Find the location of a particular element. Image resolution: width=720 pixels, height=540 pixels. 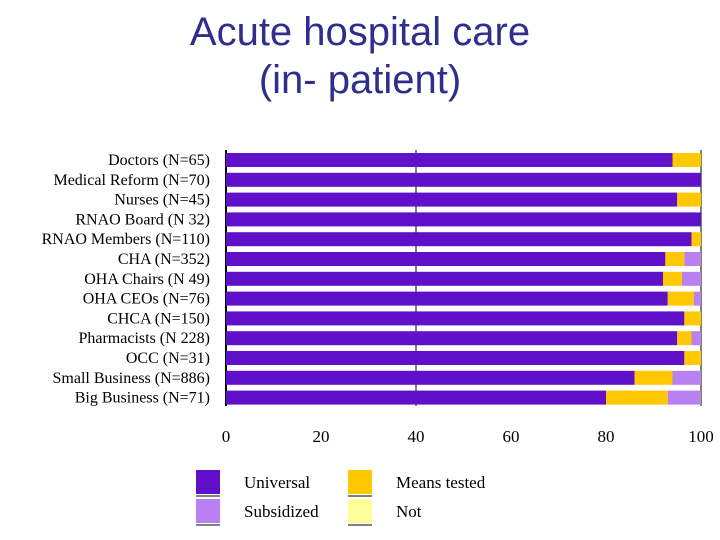

legend-label: Subsidized is located at coordinates (281, 511).